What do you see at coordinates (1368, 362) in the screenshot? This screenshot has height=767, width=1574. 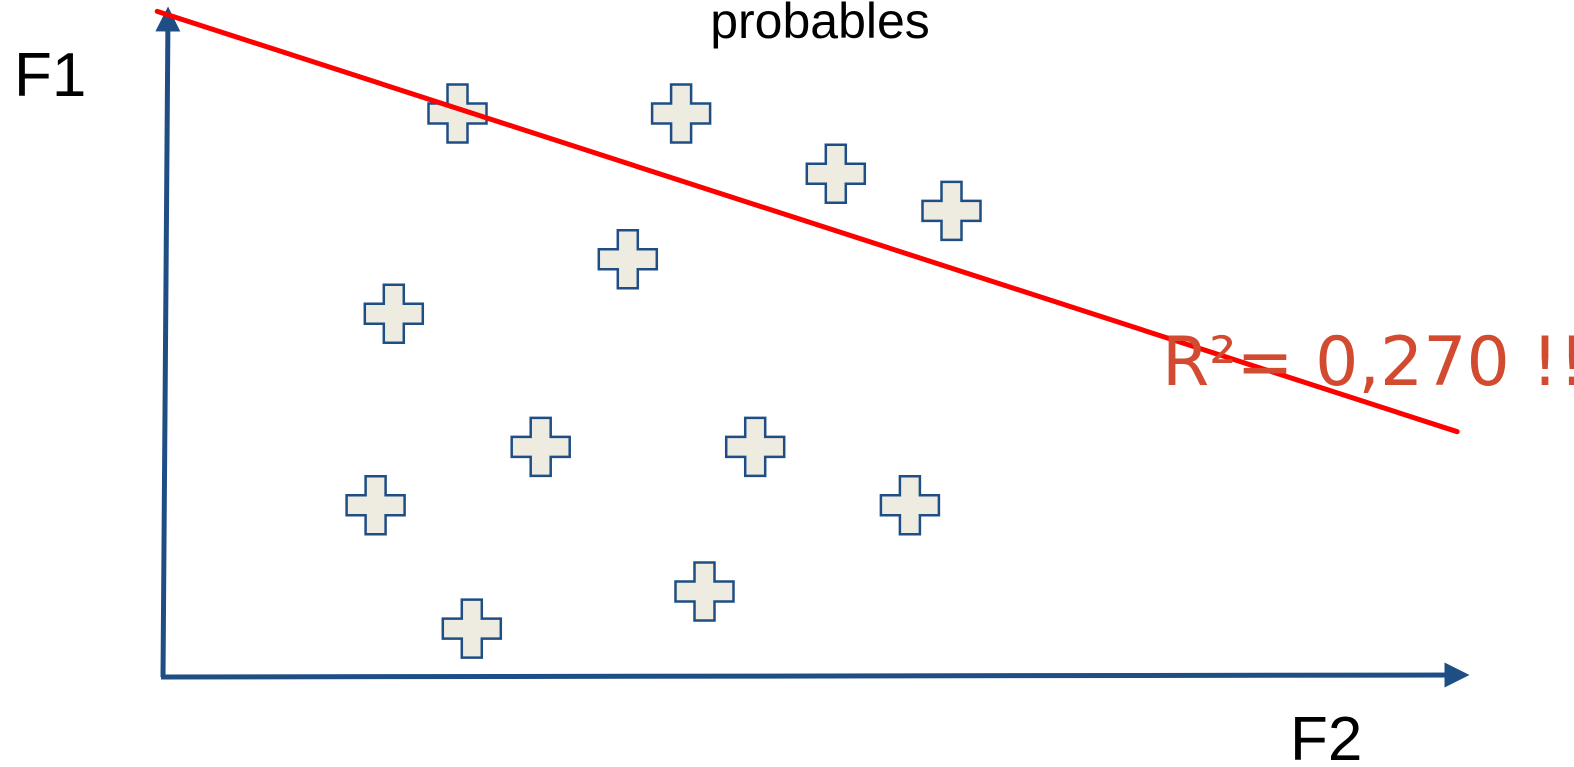 I see `r-squared-annotation: R²= 0,270 !!!` at bounding box center [1368, 362].